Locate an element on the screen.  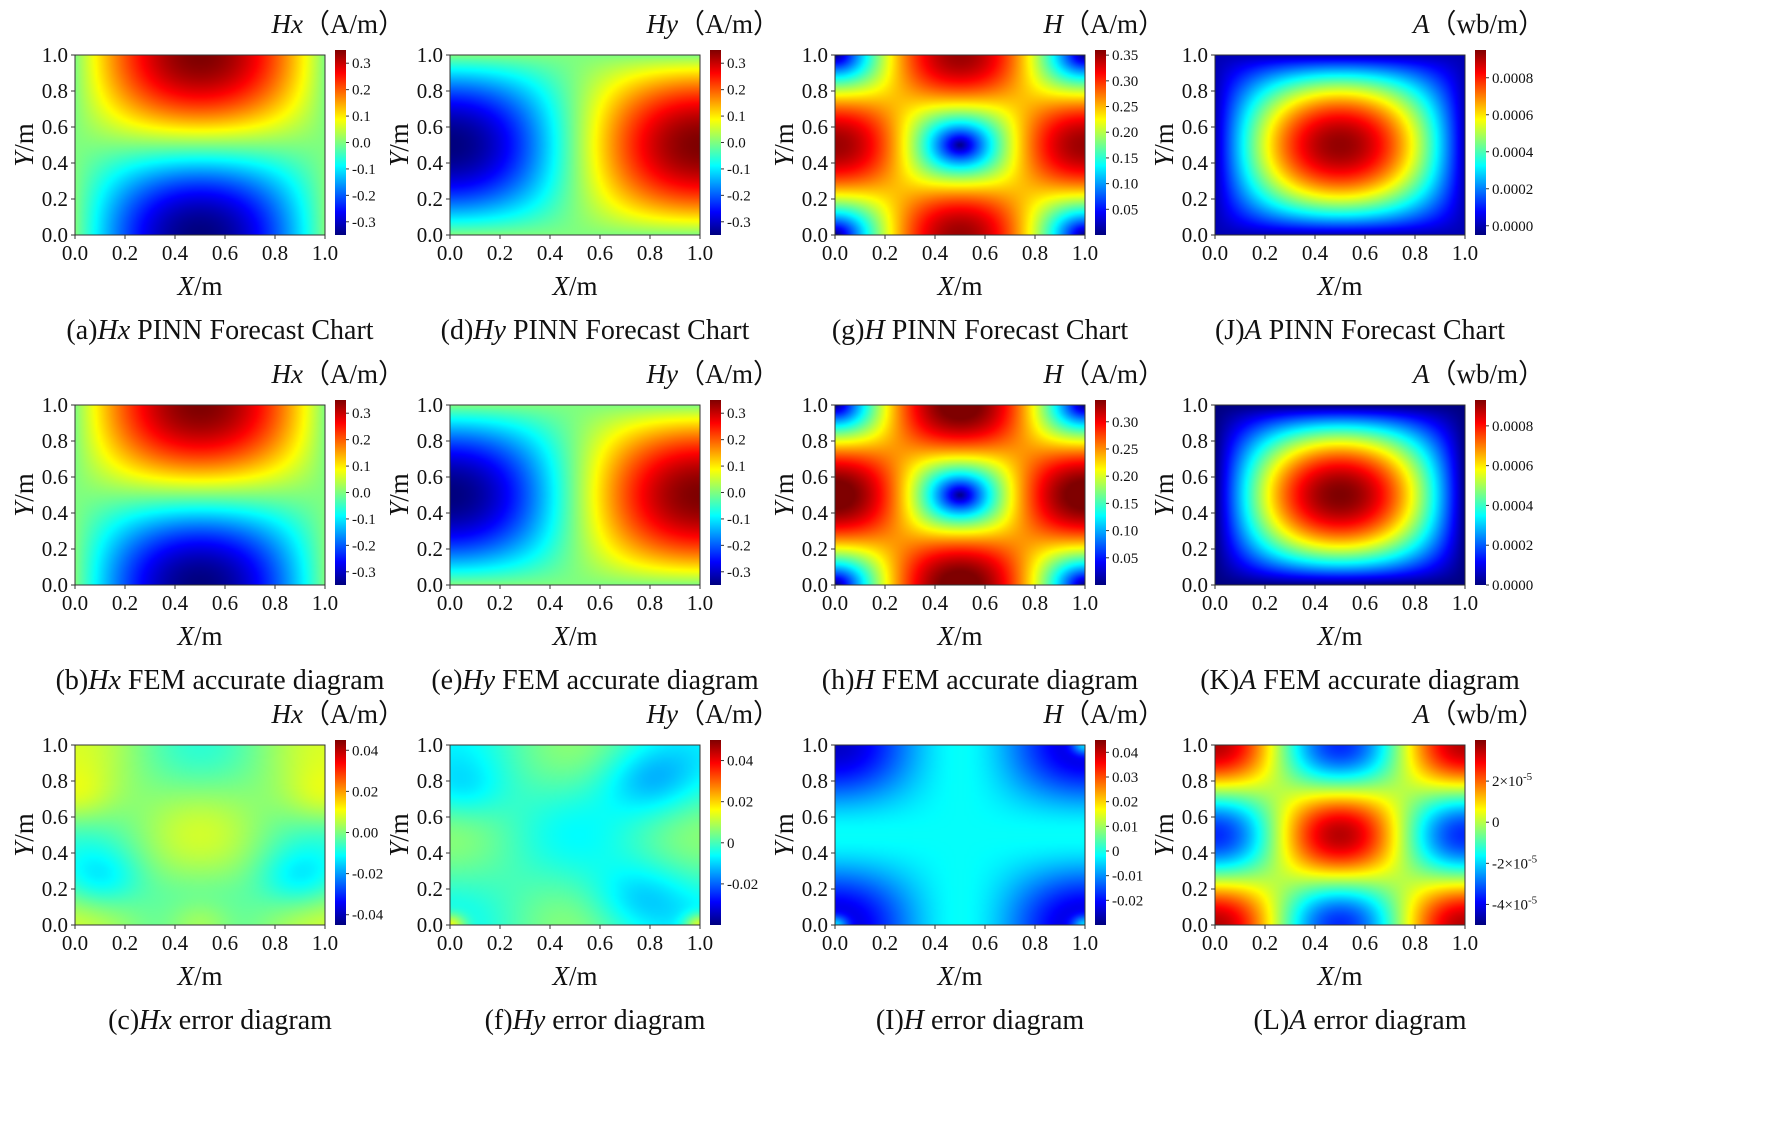
colorbar-tick-label: 0.0000 is located at coordinates (1512, 227).